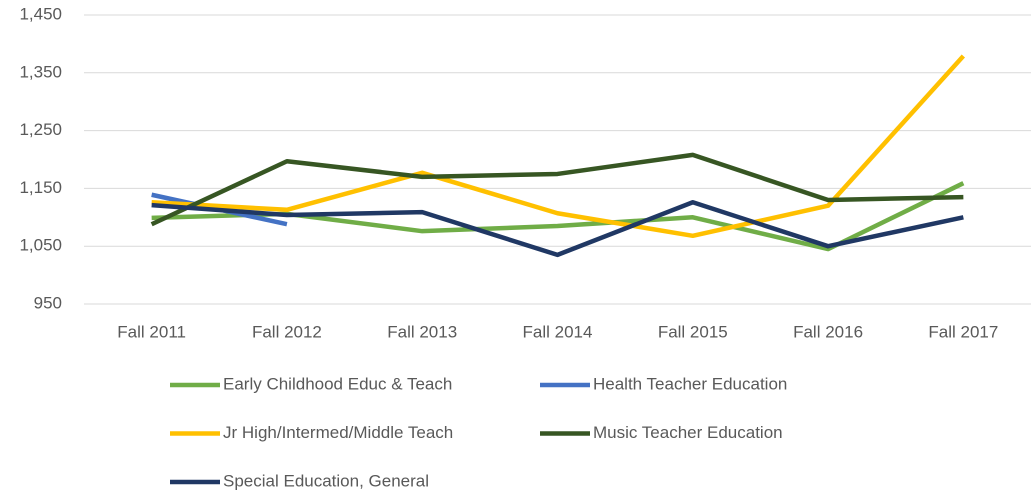 The image size is (1036, 492). I want to click on x-tick-label: Fall 2017, so click(963, 331).